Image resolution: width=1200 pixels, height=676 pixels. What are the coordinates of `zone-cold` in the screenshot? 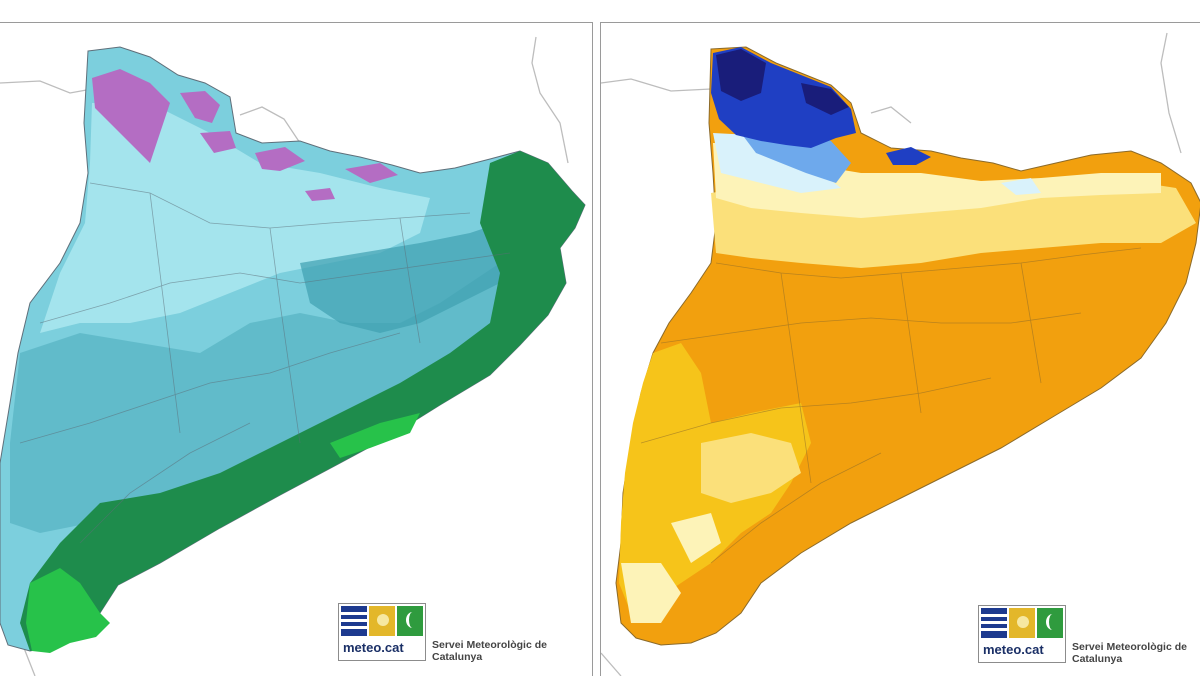 It's located at (777, 163).